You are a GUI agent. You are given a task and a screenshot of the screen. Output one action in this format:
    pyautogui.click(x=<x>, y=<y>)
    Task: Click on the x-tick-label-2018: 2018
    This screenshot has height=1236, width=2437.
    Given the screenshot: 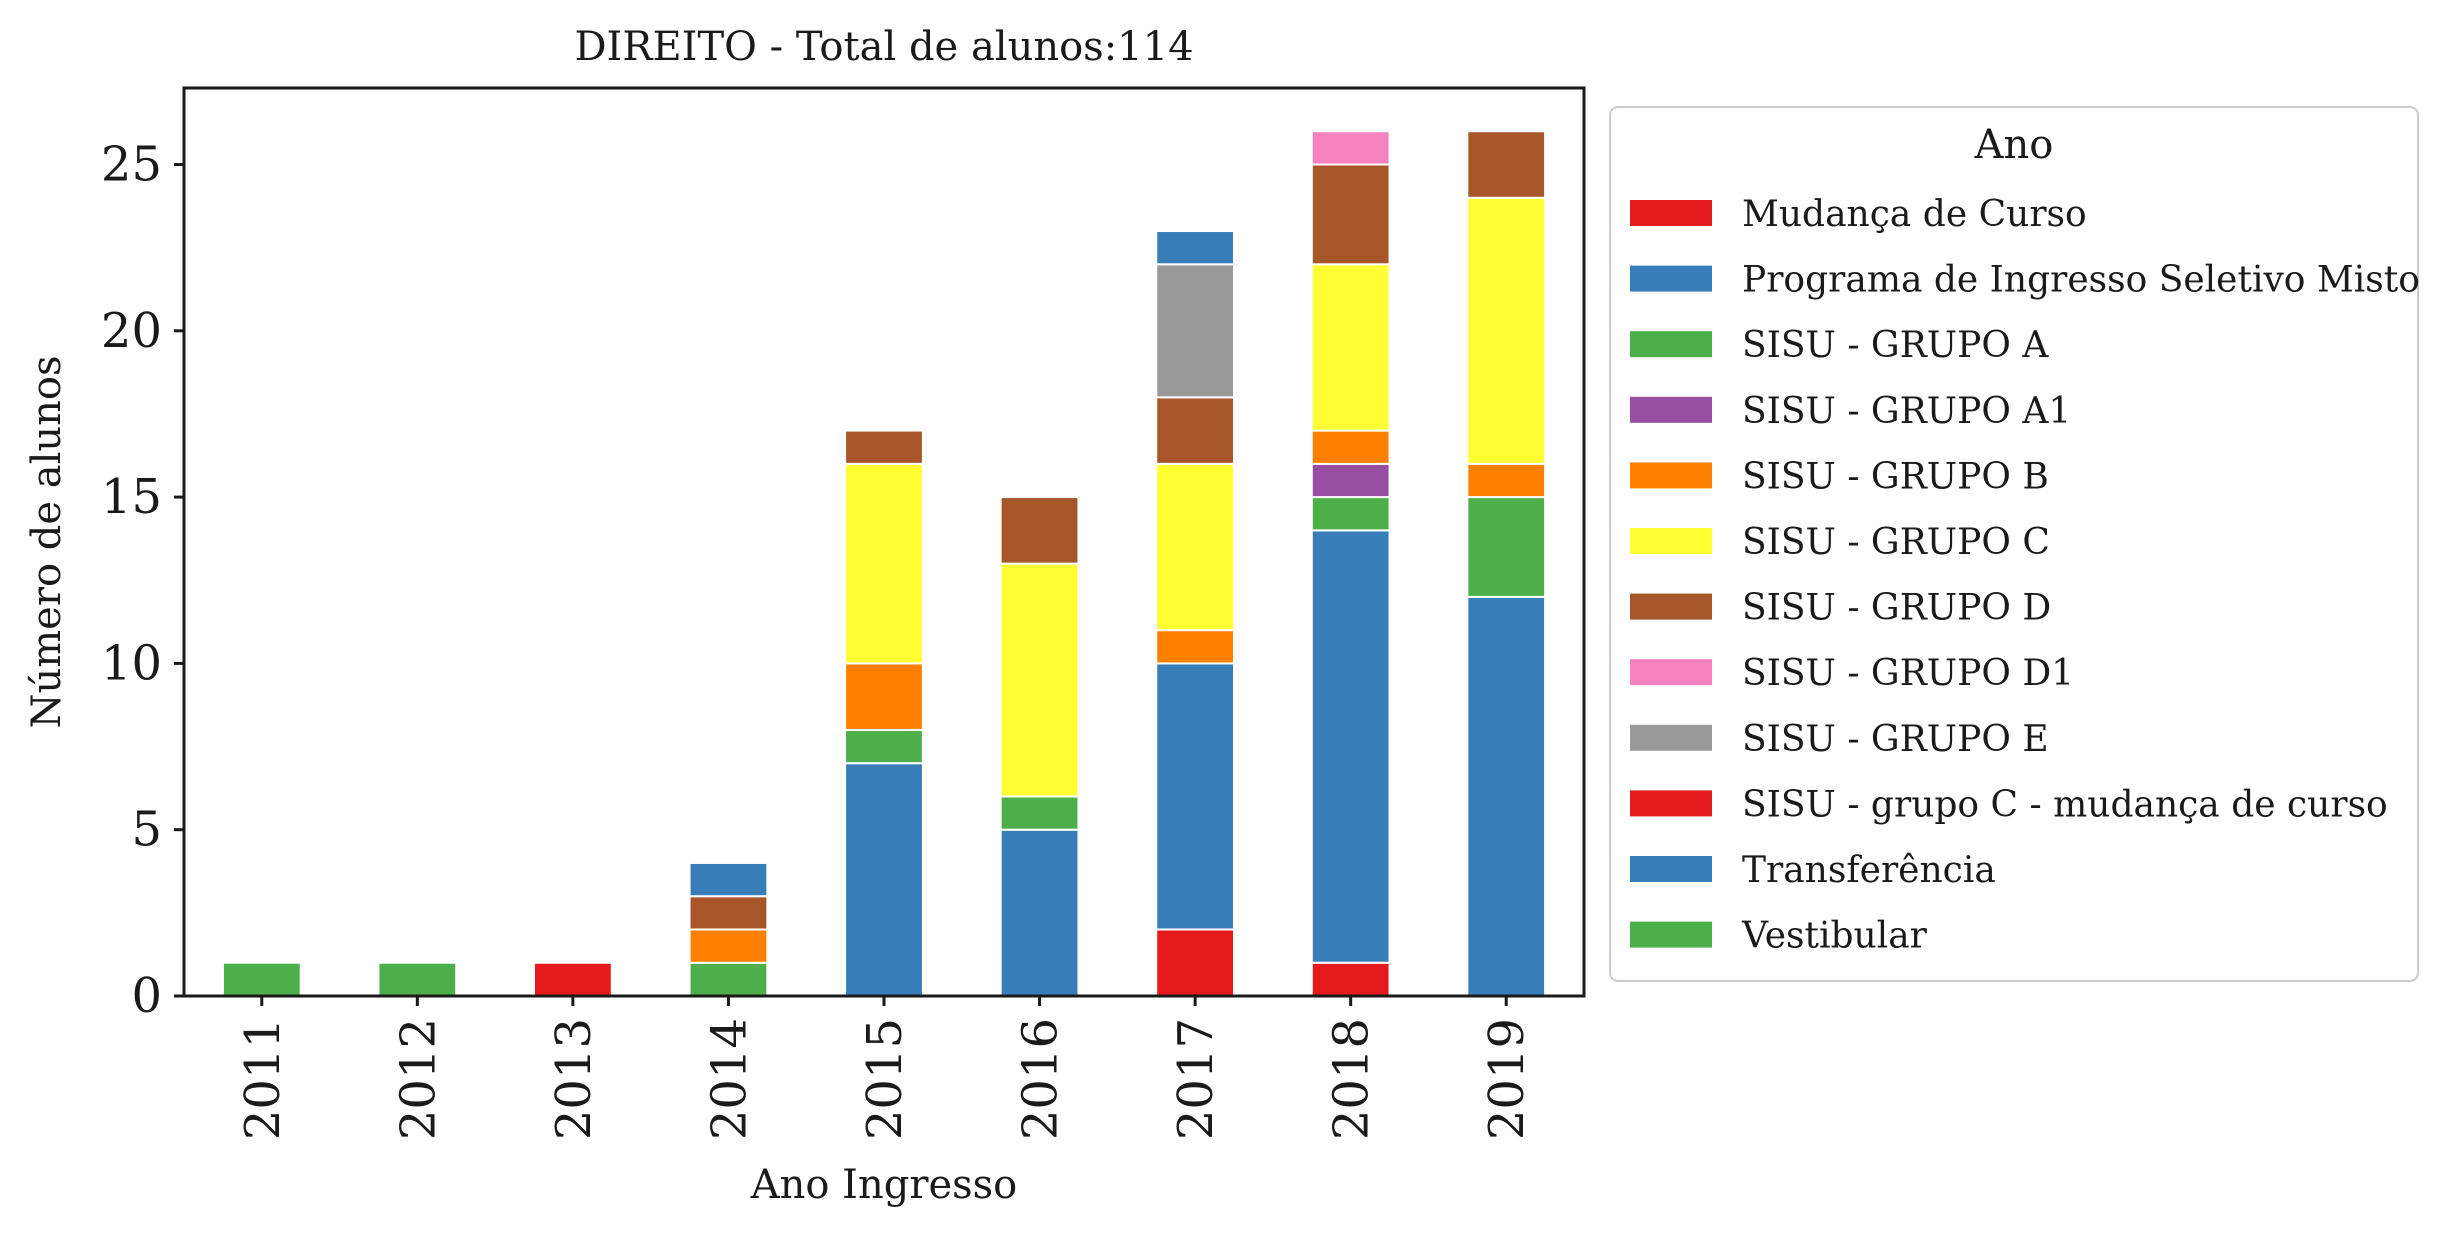 What is the action you would take?
    pyautogui.click(x=1352, y=1079)
    